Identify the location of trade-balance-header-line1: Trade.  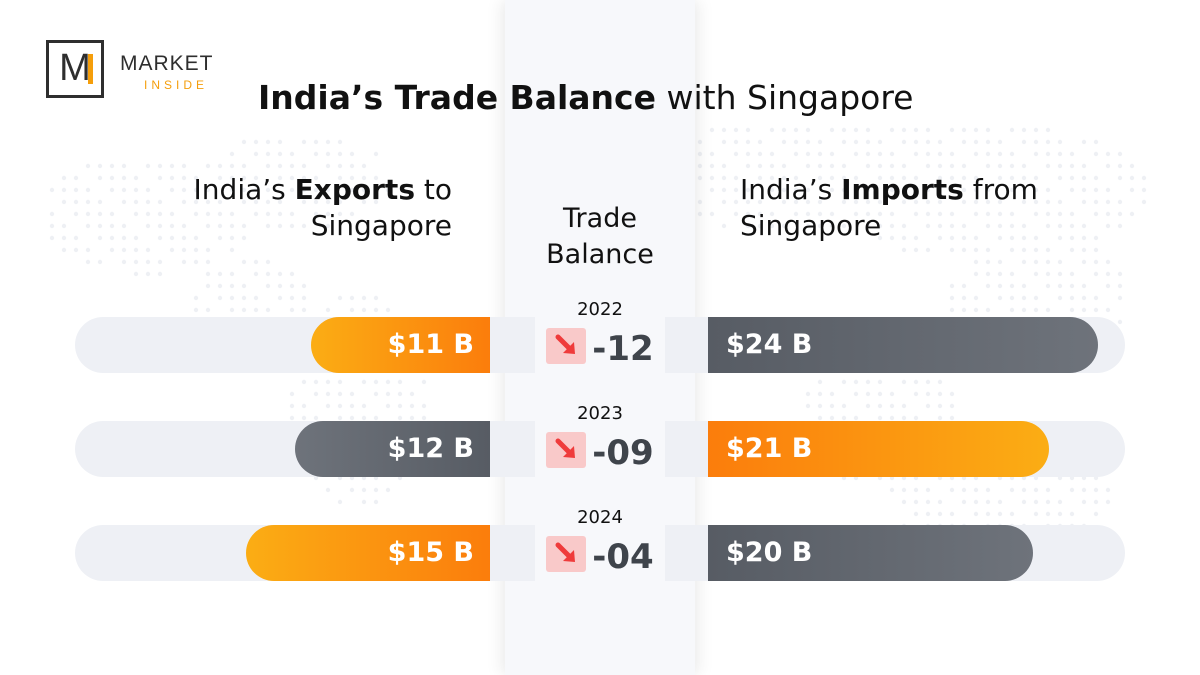
(600, 218).